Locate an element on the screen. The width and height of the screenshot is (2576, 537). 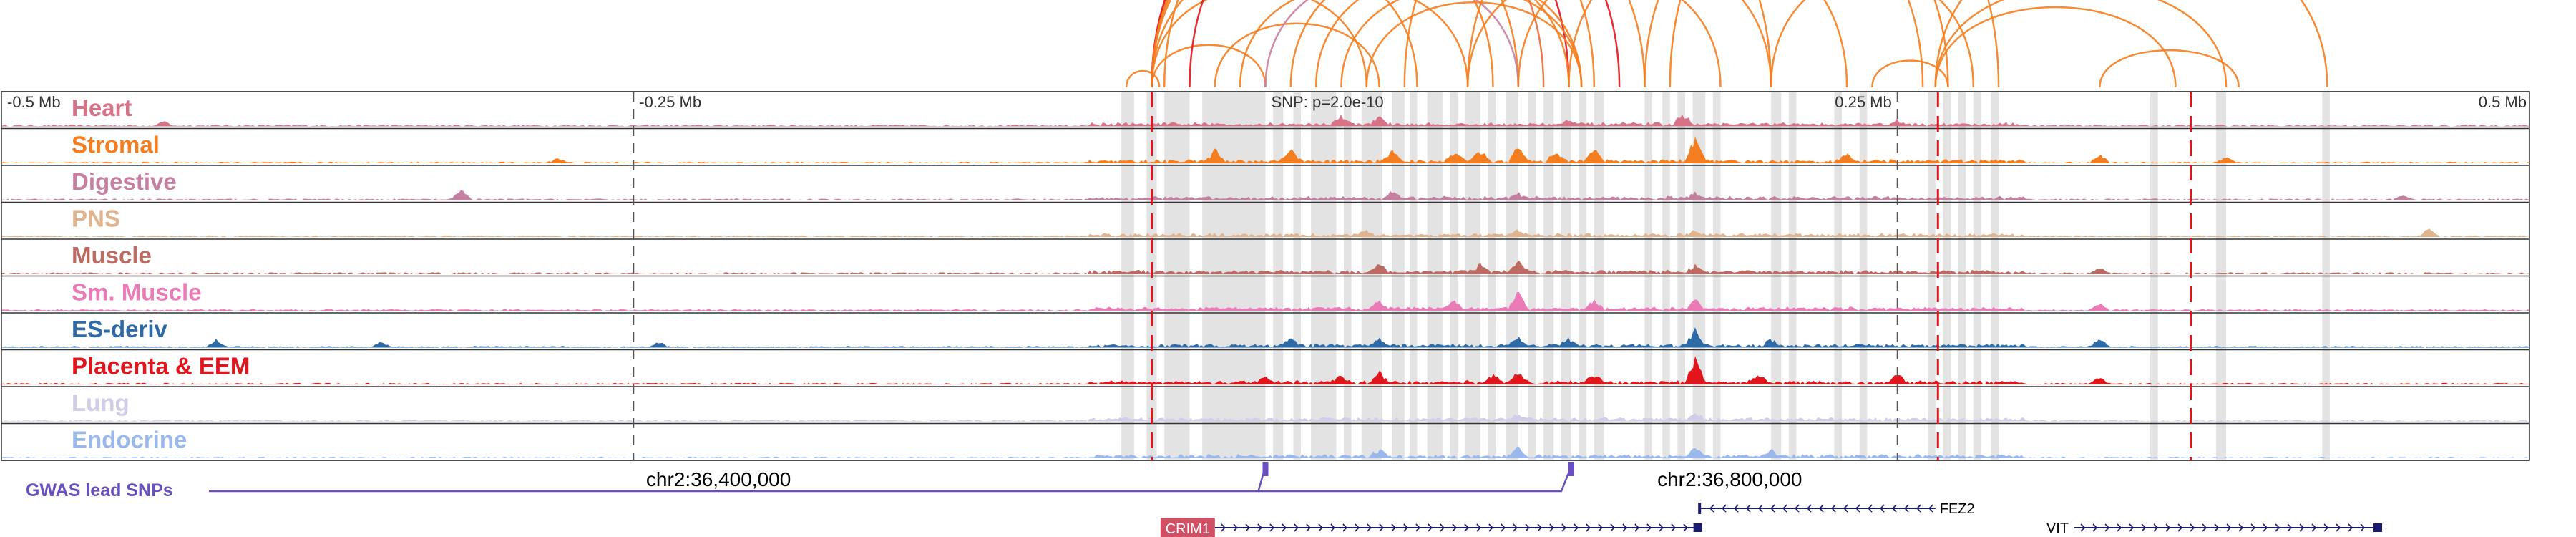
track-label: ES-deriv is located at coordinates (120, 329).